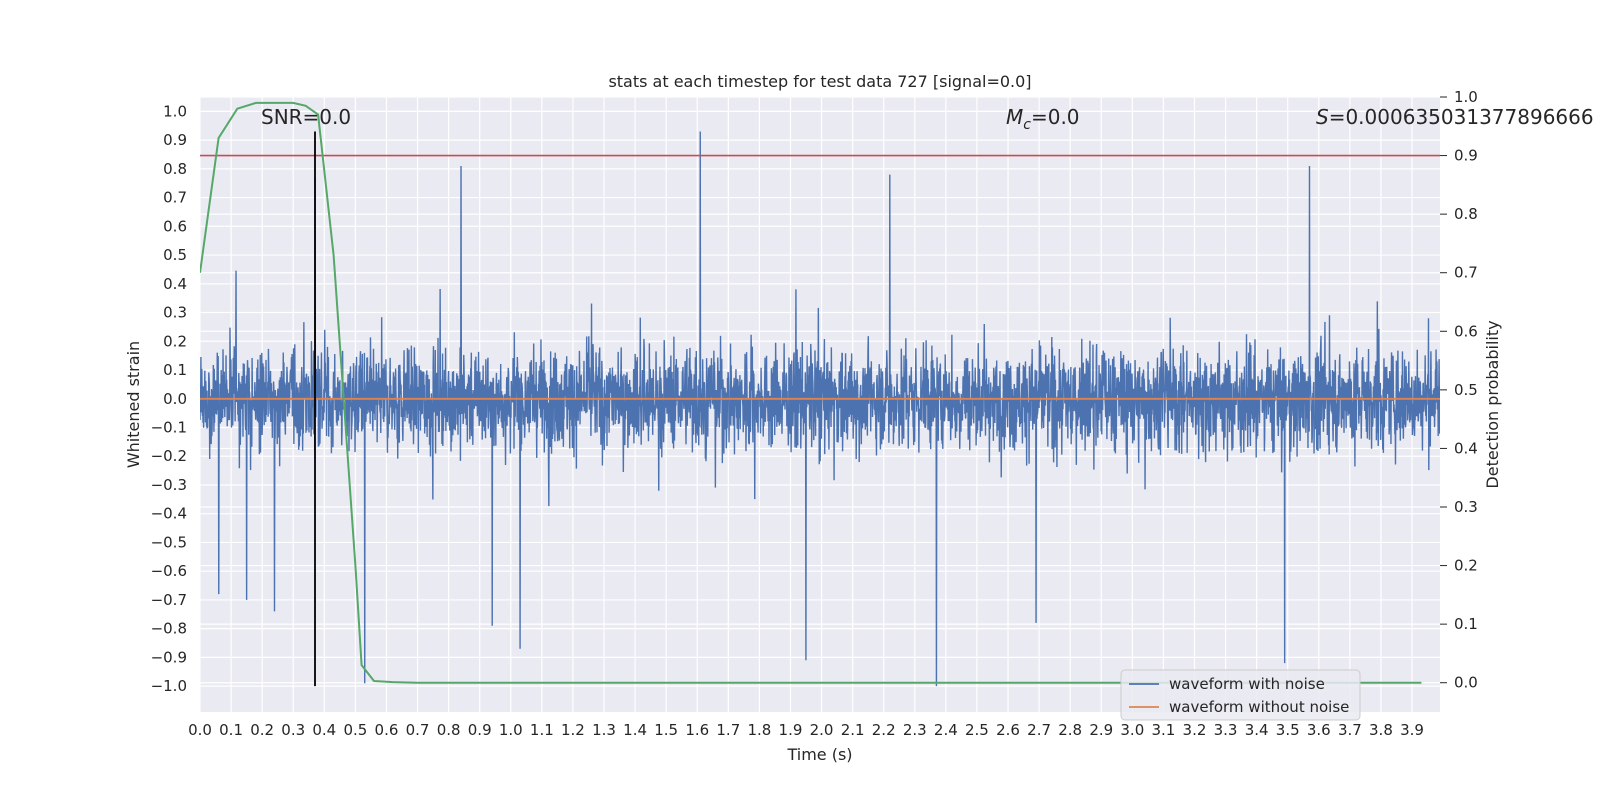 This screenshot has height=800, width=1600. What do you see at coordinates (1466, 97) in the screenshot?
I see `y2-tick-label: 1.0` at bounding box center [1466, 97].